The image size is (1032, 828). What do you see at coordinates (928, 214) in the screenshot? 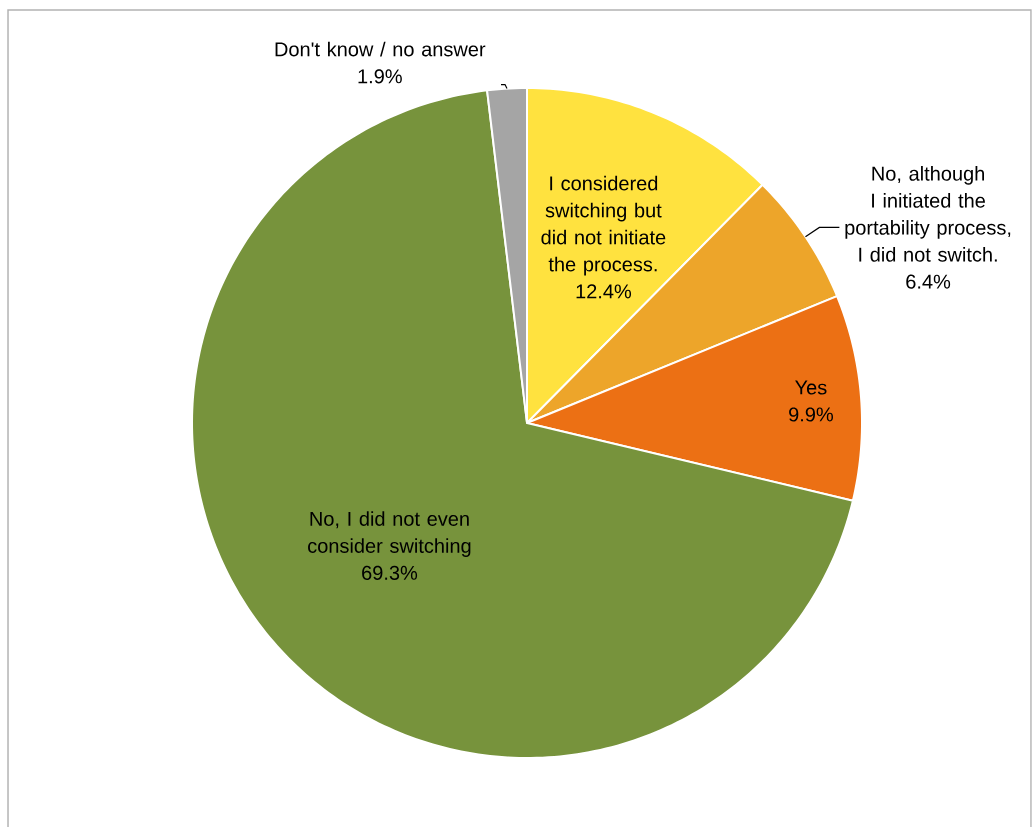
I see `slice-label: No, although I initiated the portability process, I did not switch.` at bounding box center [928, 214].